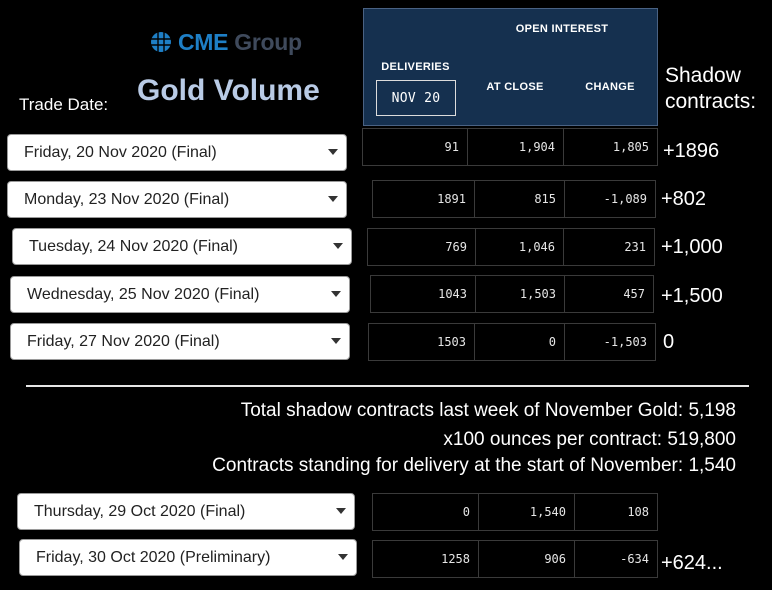 The height and width of the screenshot is (590, 772). What do you see at coordinates (616, 559) in the screenshot?
I see `change-cell: -634` at bounding box center [616, 559].